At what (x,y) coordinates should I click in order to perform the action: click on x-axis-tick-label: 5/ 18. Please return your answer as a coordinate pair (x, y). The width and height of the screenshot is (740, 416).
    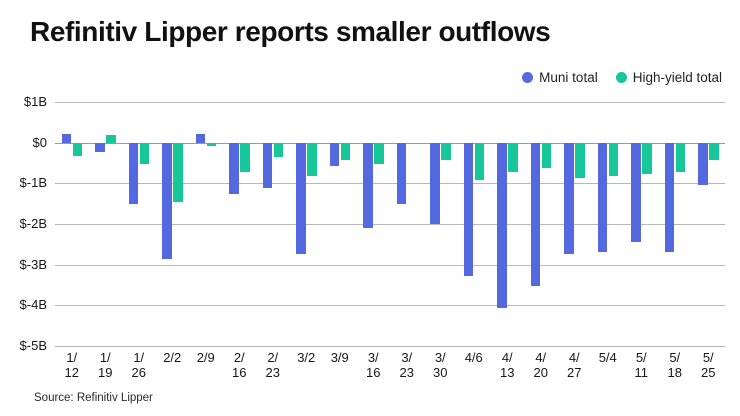
    Looking at the image, I should click on (674, 365).